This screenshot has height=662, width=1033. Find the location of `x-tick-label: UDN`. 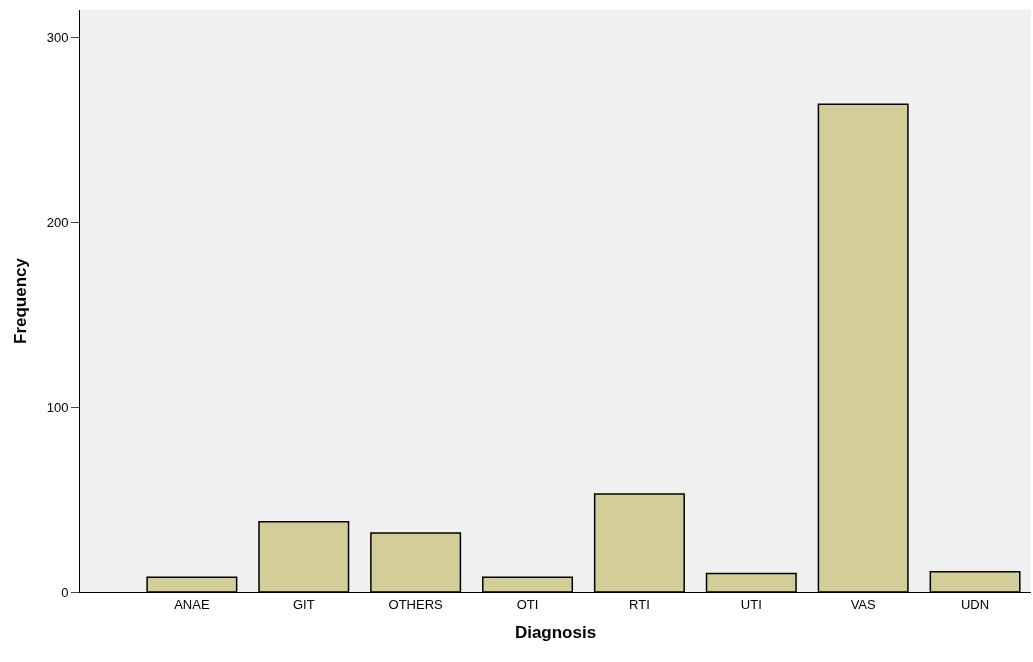

x-tick-label: UDN is located at coordinates (975, 604).